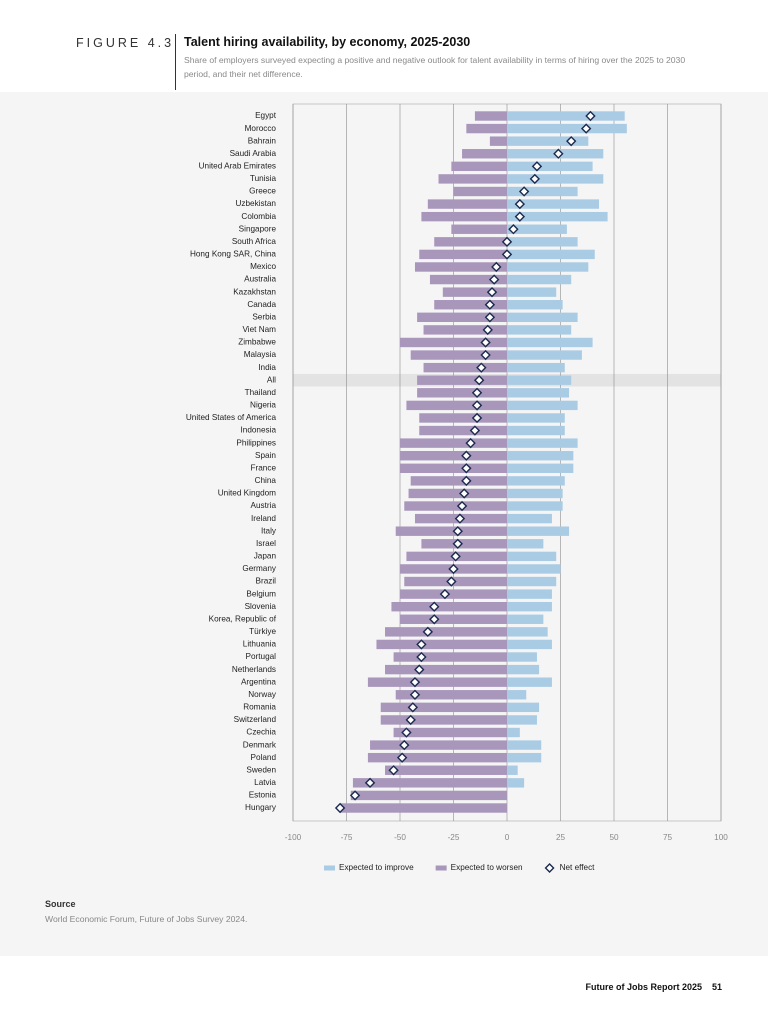 The width and height of the screenshot is (768, 1024). Describe the element at coordinates (721, 837) in the screenshot. I see `x-tick-label: 100` at that location.